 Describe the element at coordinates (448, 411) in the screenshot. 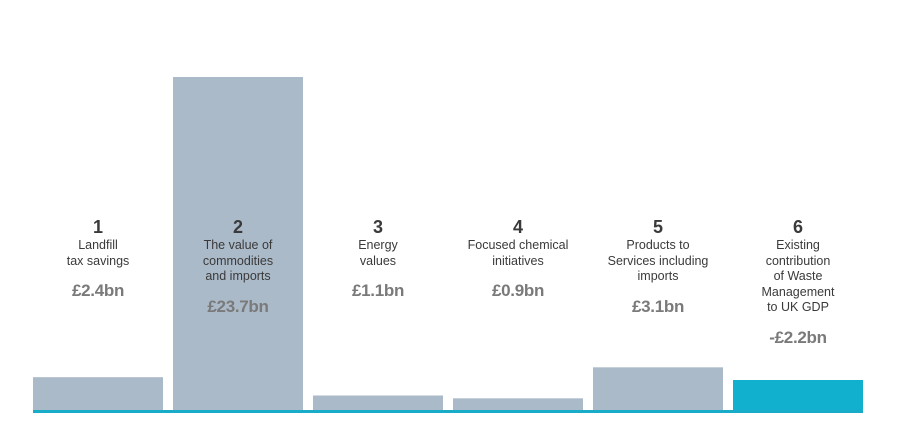

I see `chart-baseline` at that location.